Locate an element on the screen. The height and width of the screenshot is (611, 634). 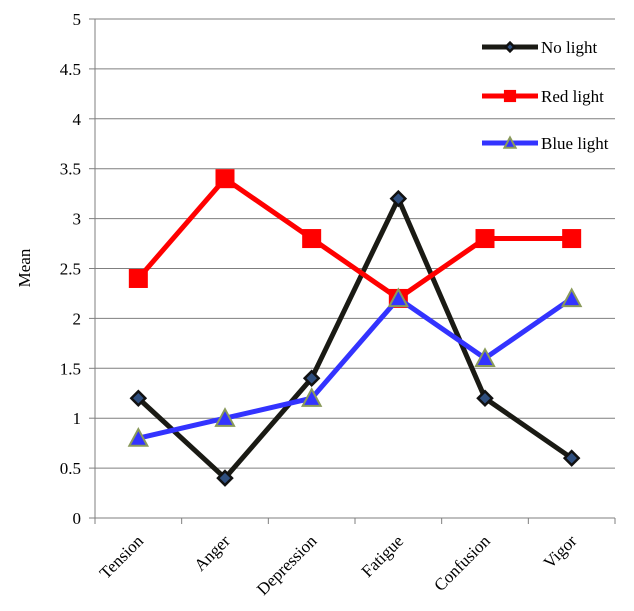
y-tick-label: 2 is located at coordinates (77, 318).